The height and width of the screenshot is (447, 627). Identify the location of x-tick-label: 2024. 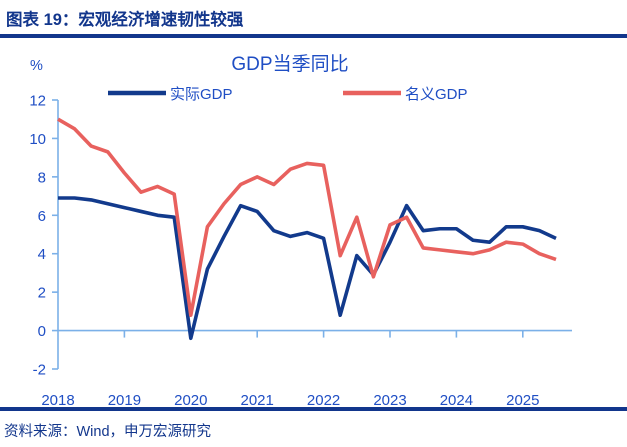
(456, 399).